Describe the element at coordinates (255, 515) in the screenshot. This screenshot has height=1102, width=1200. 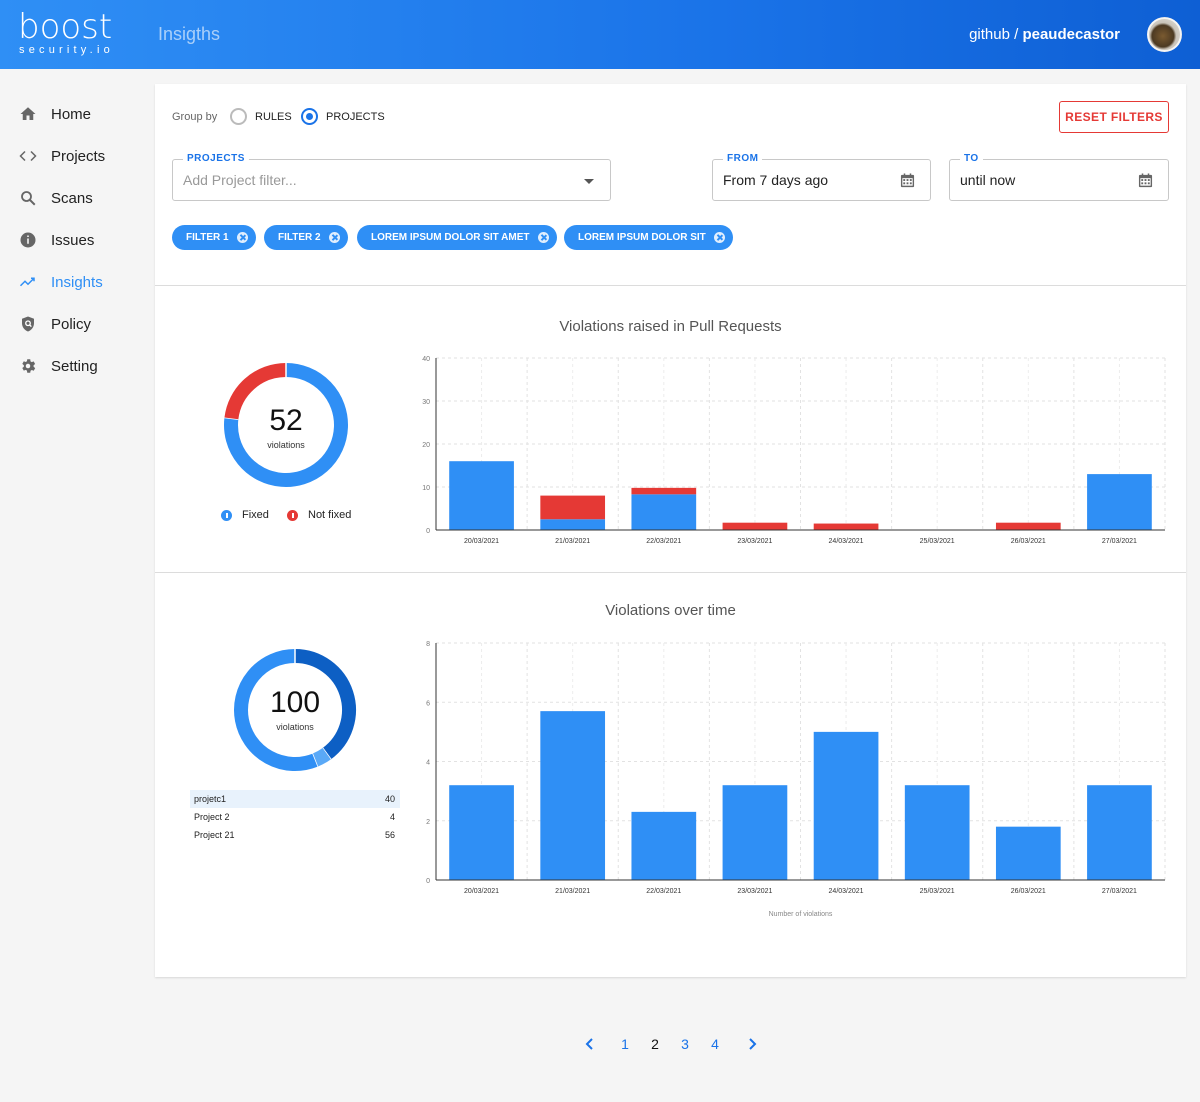
I see `legend-label: Fixed` at that location.